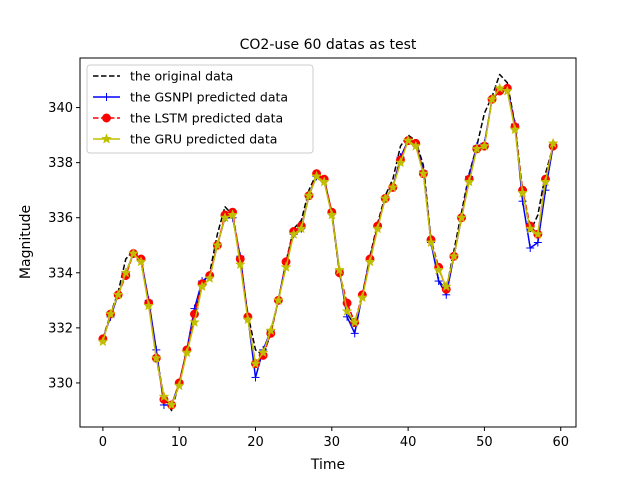 The width and height of the screenshot is (640, 480). Describe the element at coordinates (203, 139) in the screenshot. I see `legend-label-3: the GRU predicted data` at that location.